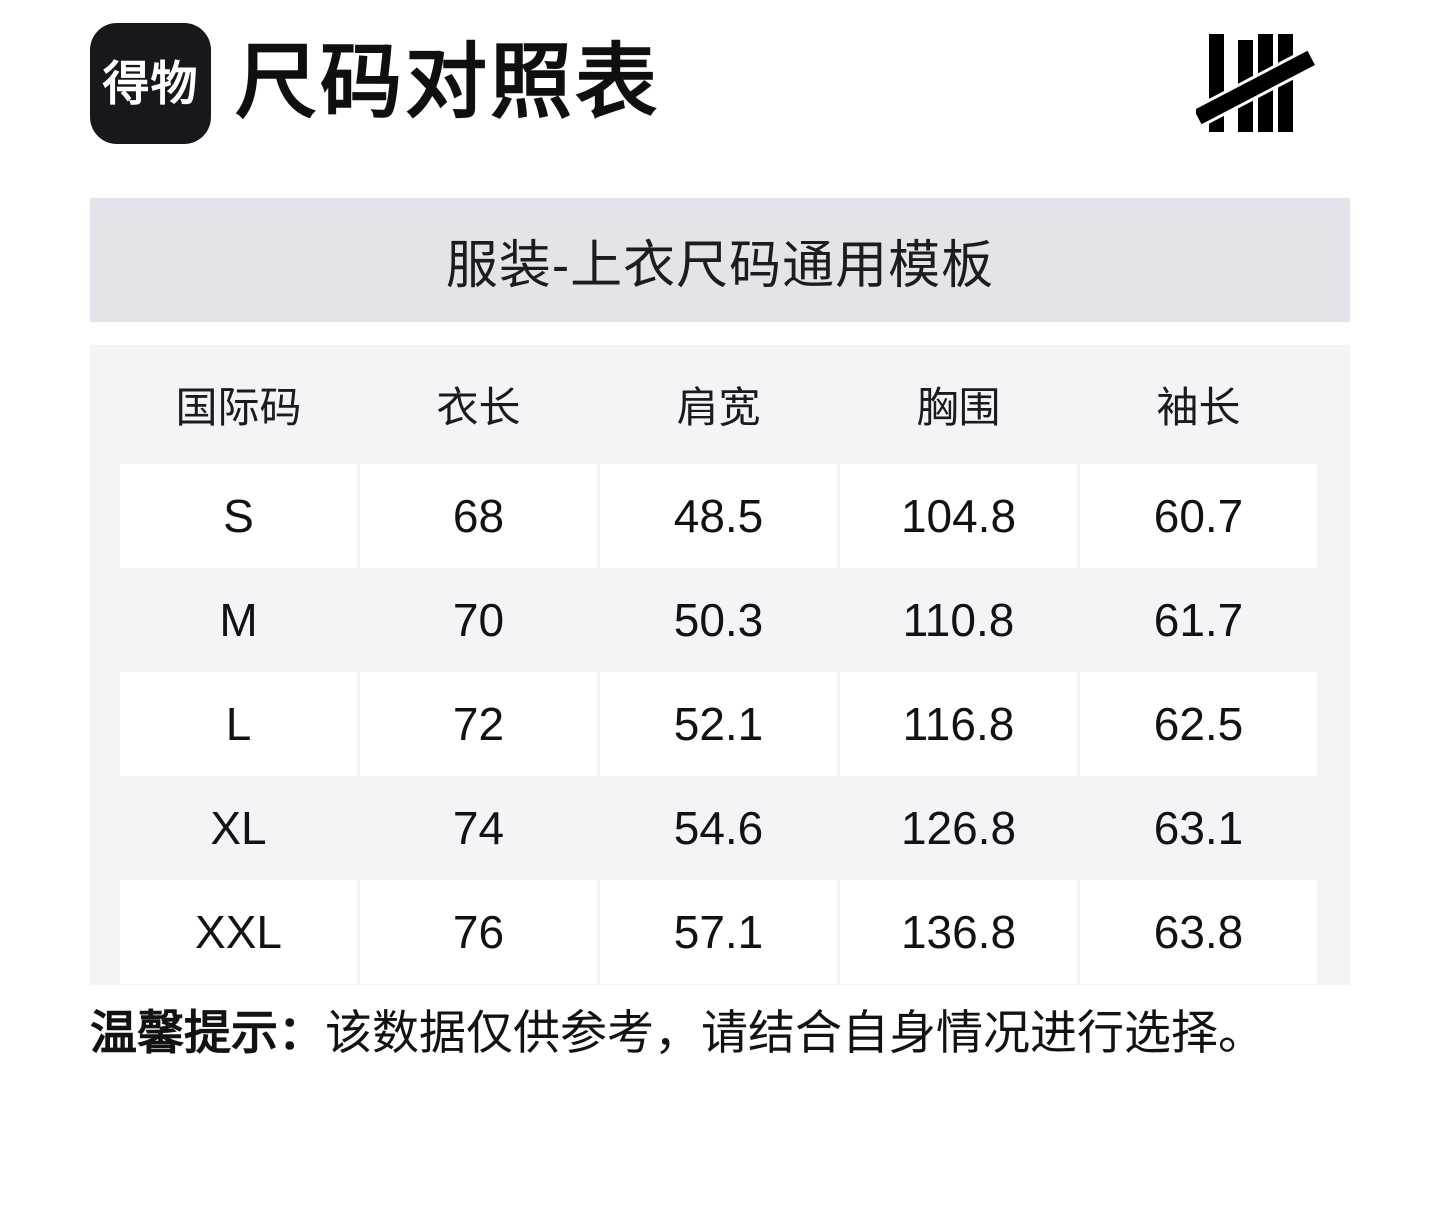  I want to click on table-cell: 136.8, so click(958, 932).